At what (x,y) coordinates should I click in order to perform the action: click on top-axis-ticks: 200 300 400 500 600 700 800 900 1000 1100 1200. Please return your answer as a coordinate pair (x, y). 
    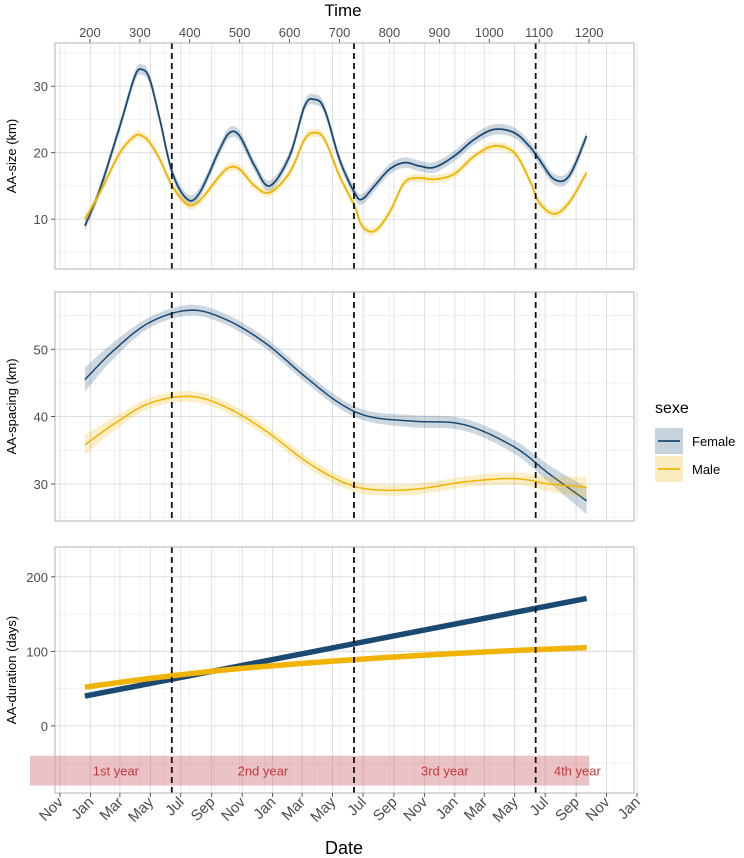
    Looking at the image, I should click on (341, 34).